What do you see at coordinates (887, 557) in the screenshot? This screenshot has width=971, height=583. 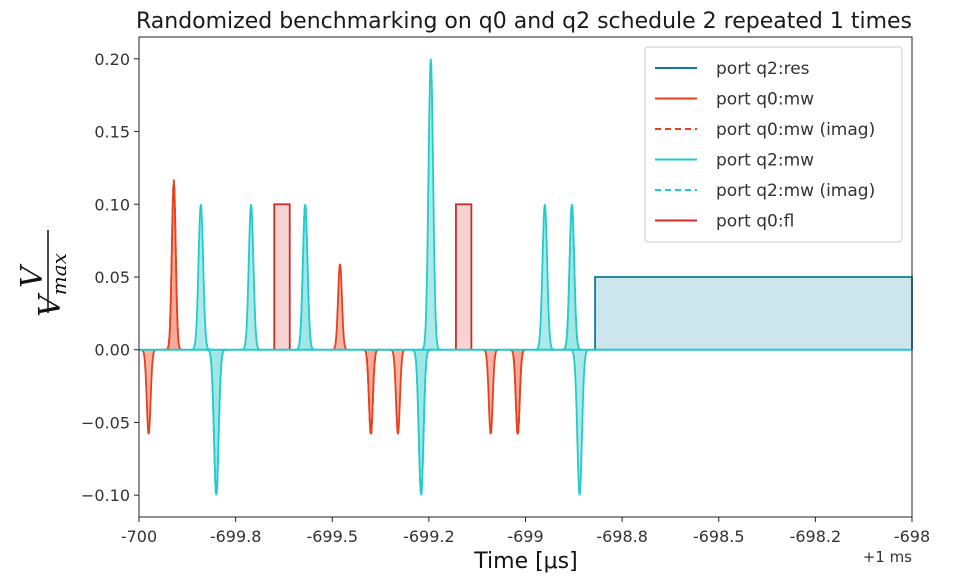 I see `x-axis-offset-label: +1 ms` at bounding box center [887, 557].